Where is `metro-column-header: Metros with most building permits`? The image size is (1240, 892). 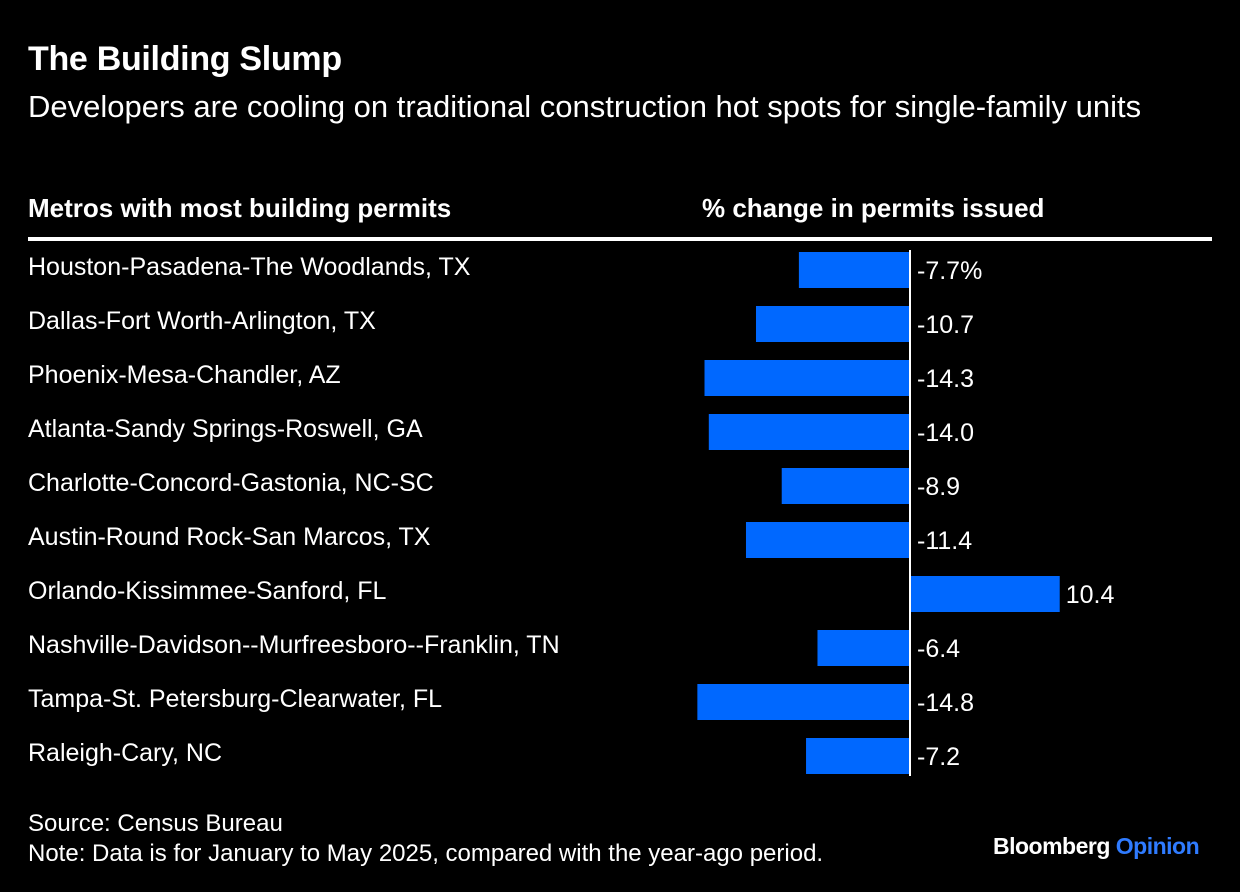 metro-column-header: Metros with most building permits is located at coordinates (240, 208).